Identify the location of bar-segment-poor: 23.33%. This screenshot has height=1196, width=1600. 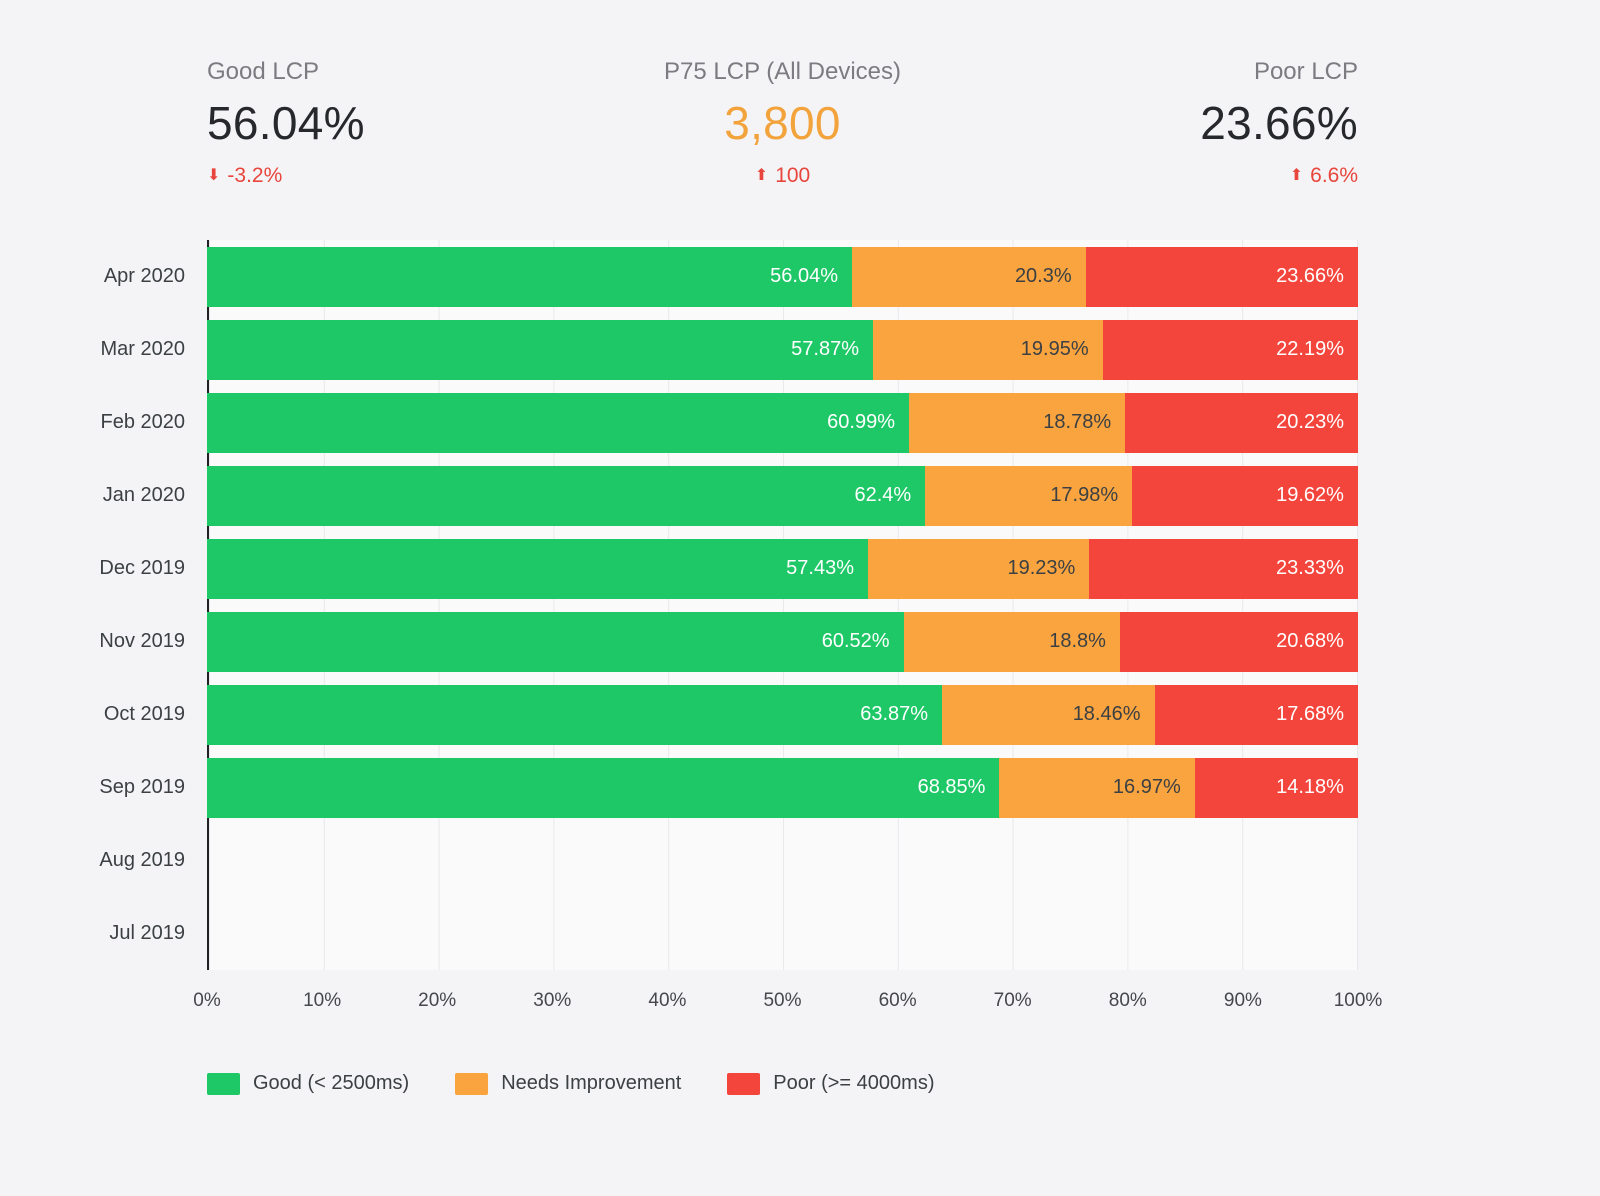
(1223, 568).